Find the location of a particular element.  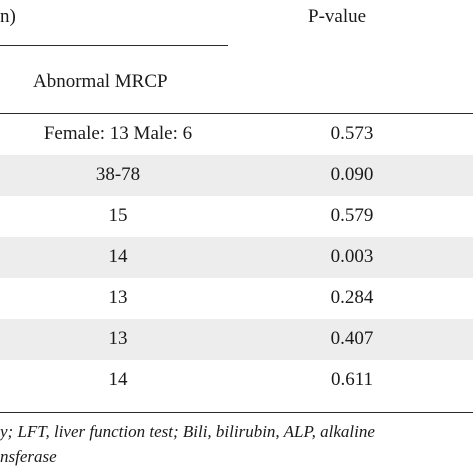

abnormal-cell: Female: 13 Male: 6 is located at coordinates (118, 133).